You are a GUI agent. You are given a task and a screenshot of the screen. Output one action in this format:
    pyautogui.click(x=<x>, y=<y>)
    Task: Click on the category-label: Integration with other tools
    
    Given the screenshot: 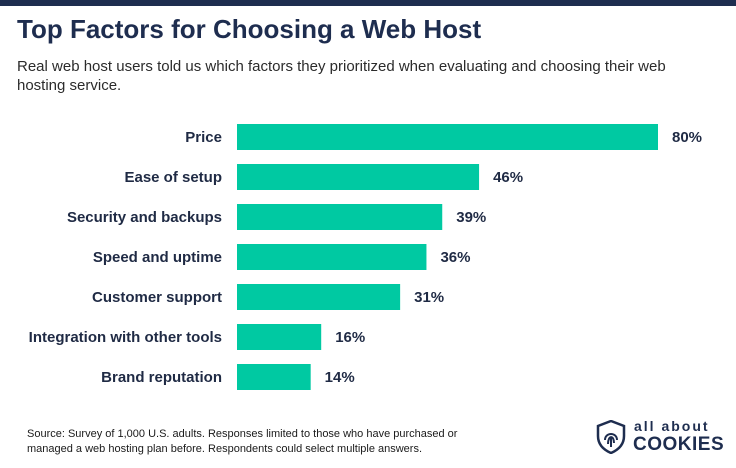 What is the action you would take?
    pyautogui.click(x=125, y=337)
    